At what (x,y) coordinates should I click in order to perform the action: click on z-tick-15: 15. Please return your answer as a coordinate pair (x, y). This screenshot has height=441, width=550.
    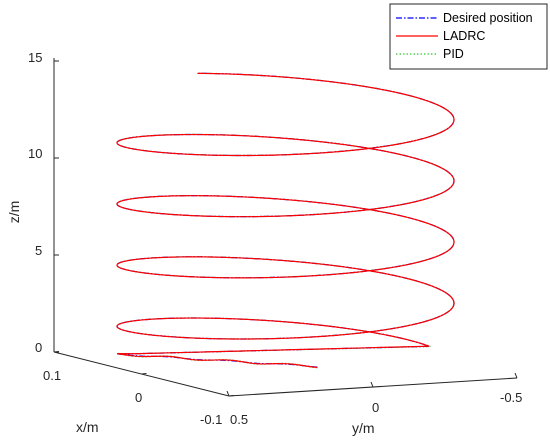
    Looking at the image, I should click on (35, 57).